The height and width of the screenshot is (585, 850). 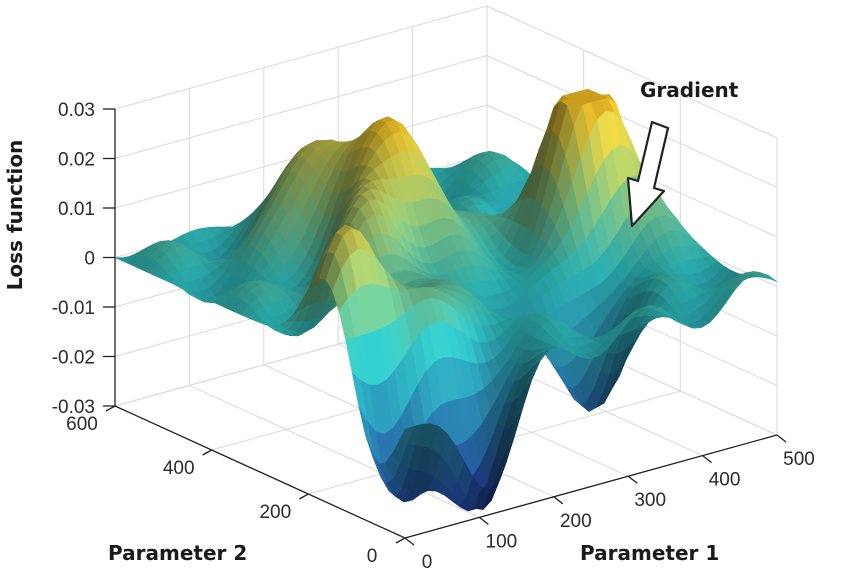 What do you see at coordinates (406, 435) in the screenshot?
I see `surface-facet` at bounding box center [406, 435].